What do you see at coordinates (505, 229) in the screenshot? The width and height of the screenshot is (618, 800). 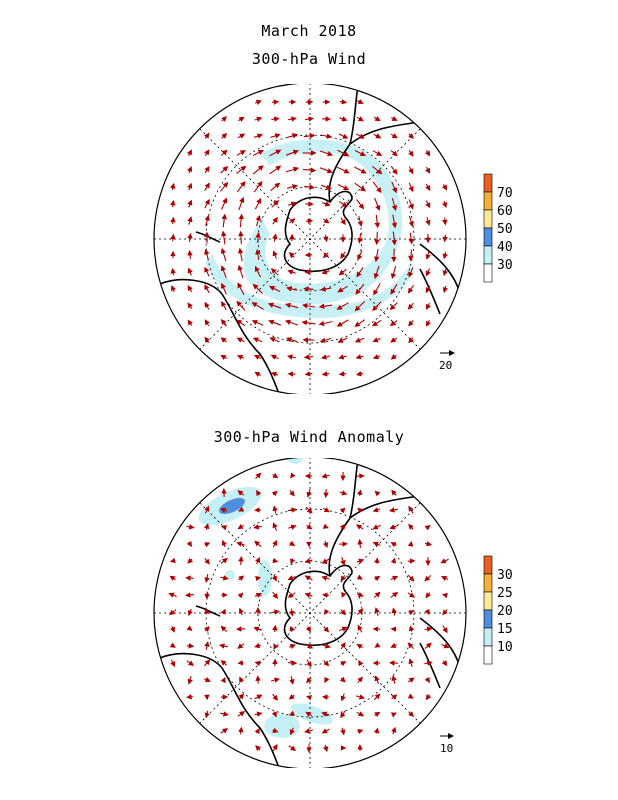 I see `colorbar-label: 50` at bounding box center [505, 229].